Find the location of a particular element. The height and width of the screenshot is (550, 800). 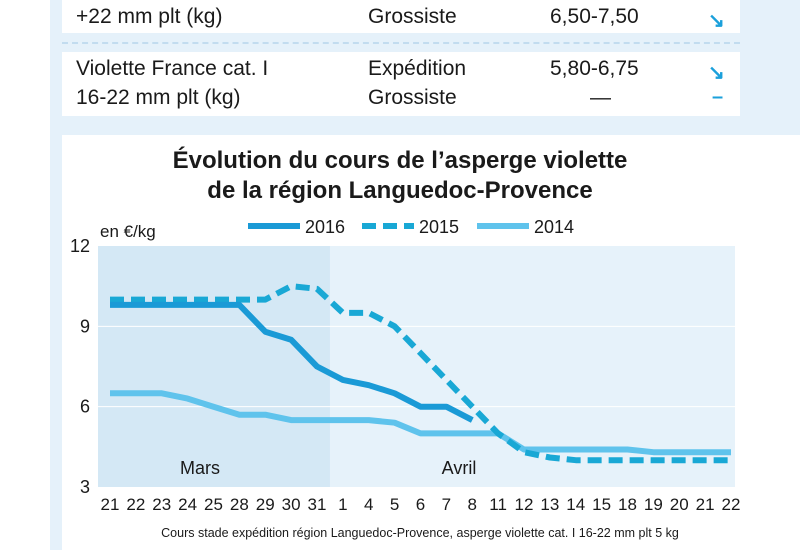

legend-label-2015: 2015 is located at coordinates (439, 227).